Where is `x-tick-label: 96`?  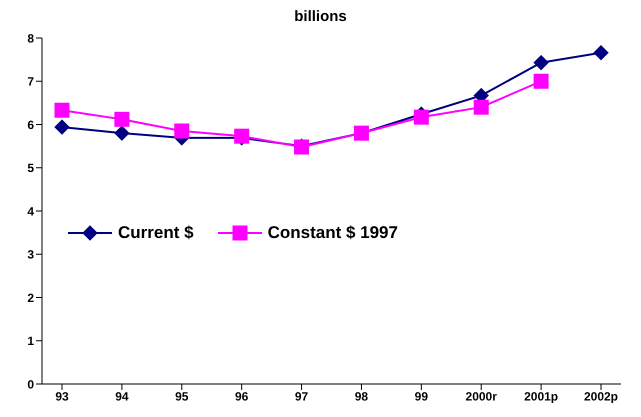
x-tick-label: 96 is located at coordinates (241, 397).